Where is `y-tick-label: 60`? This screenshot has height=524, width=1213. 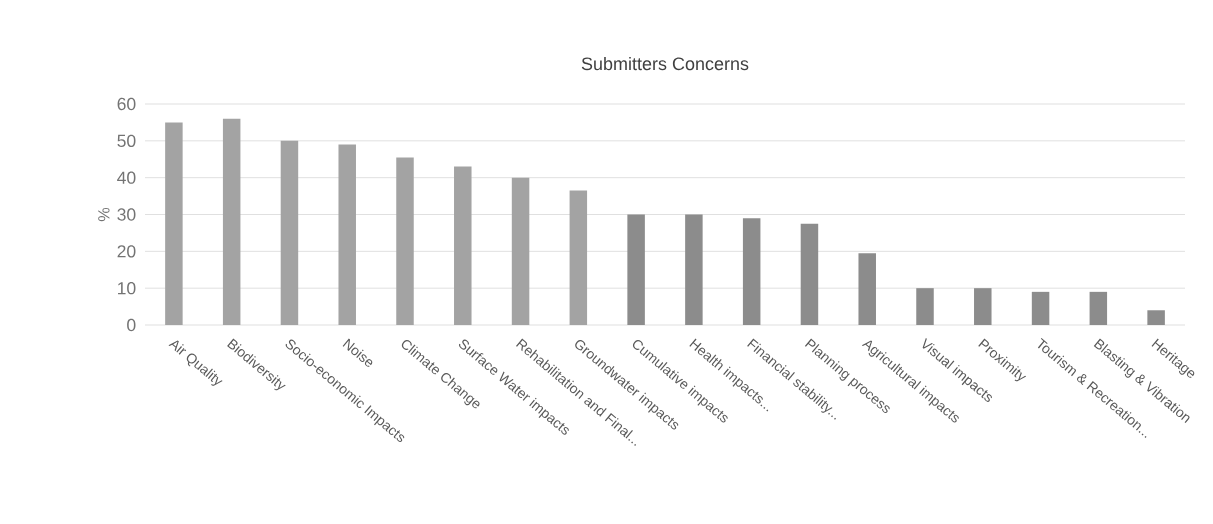 y-tick-label: 60 is located at coordinates (126, 104).